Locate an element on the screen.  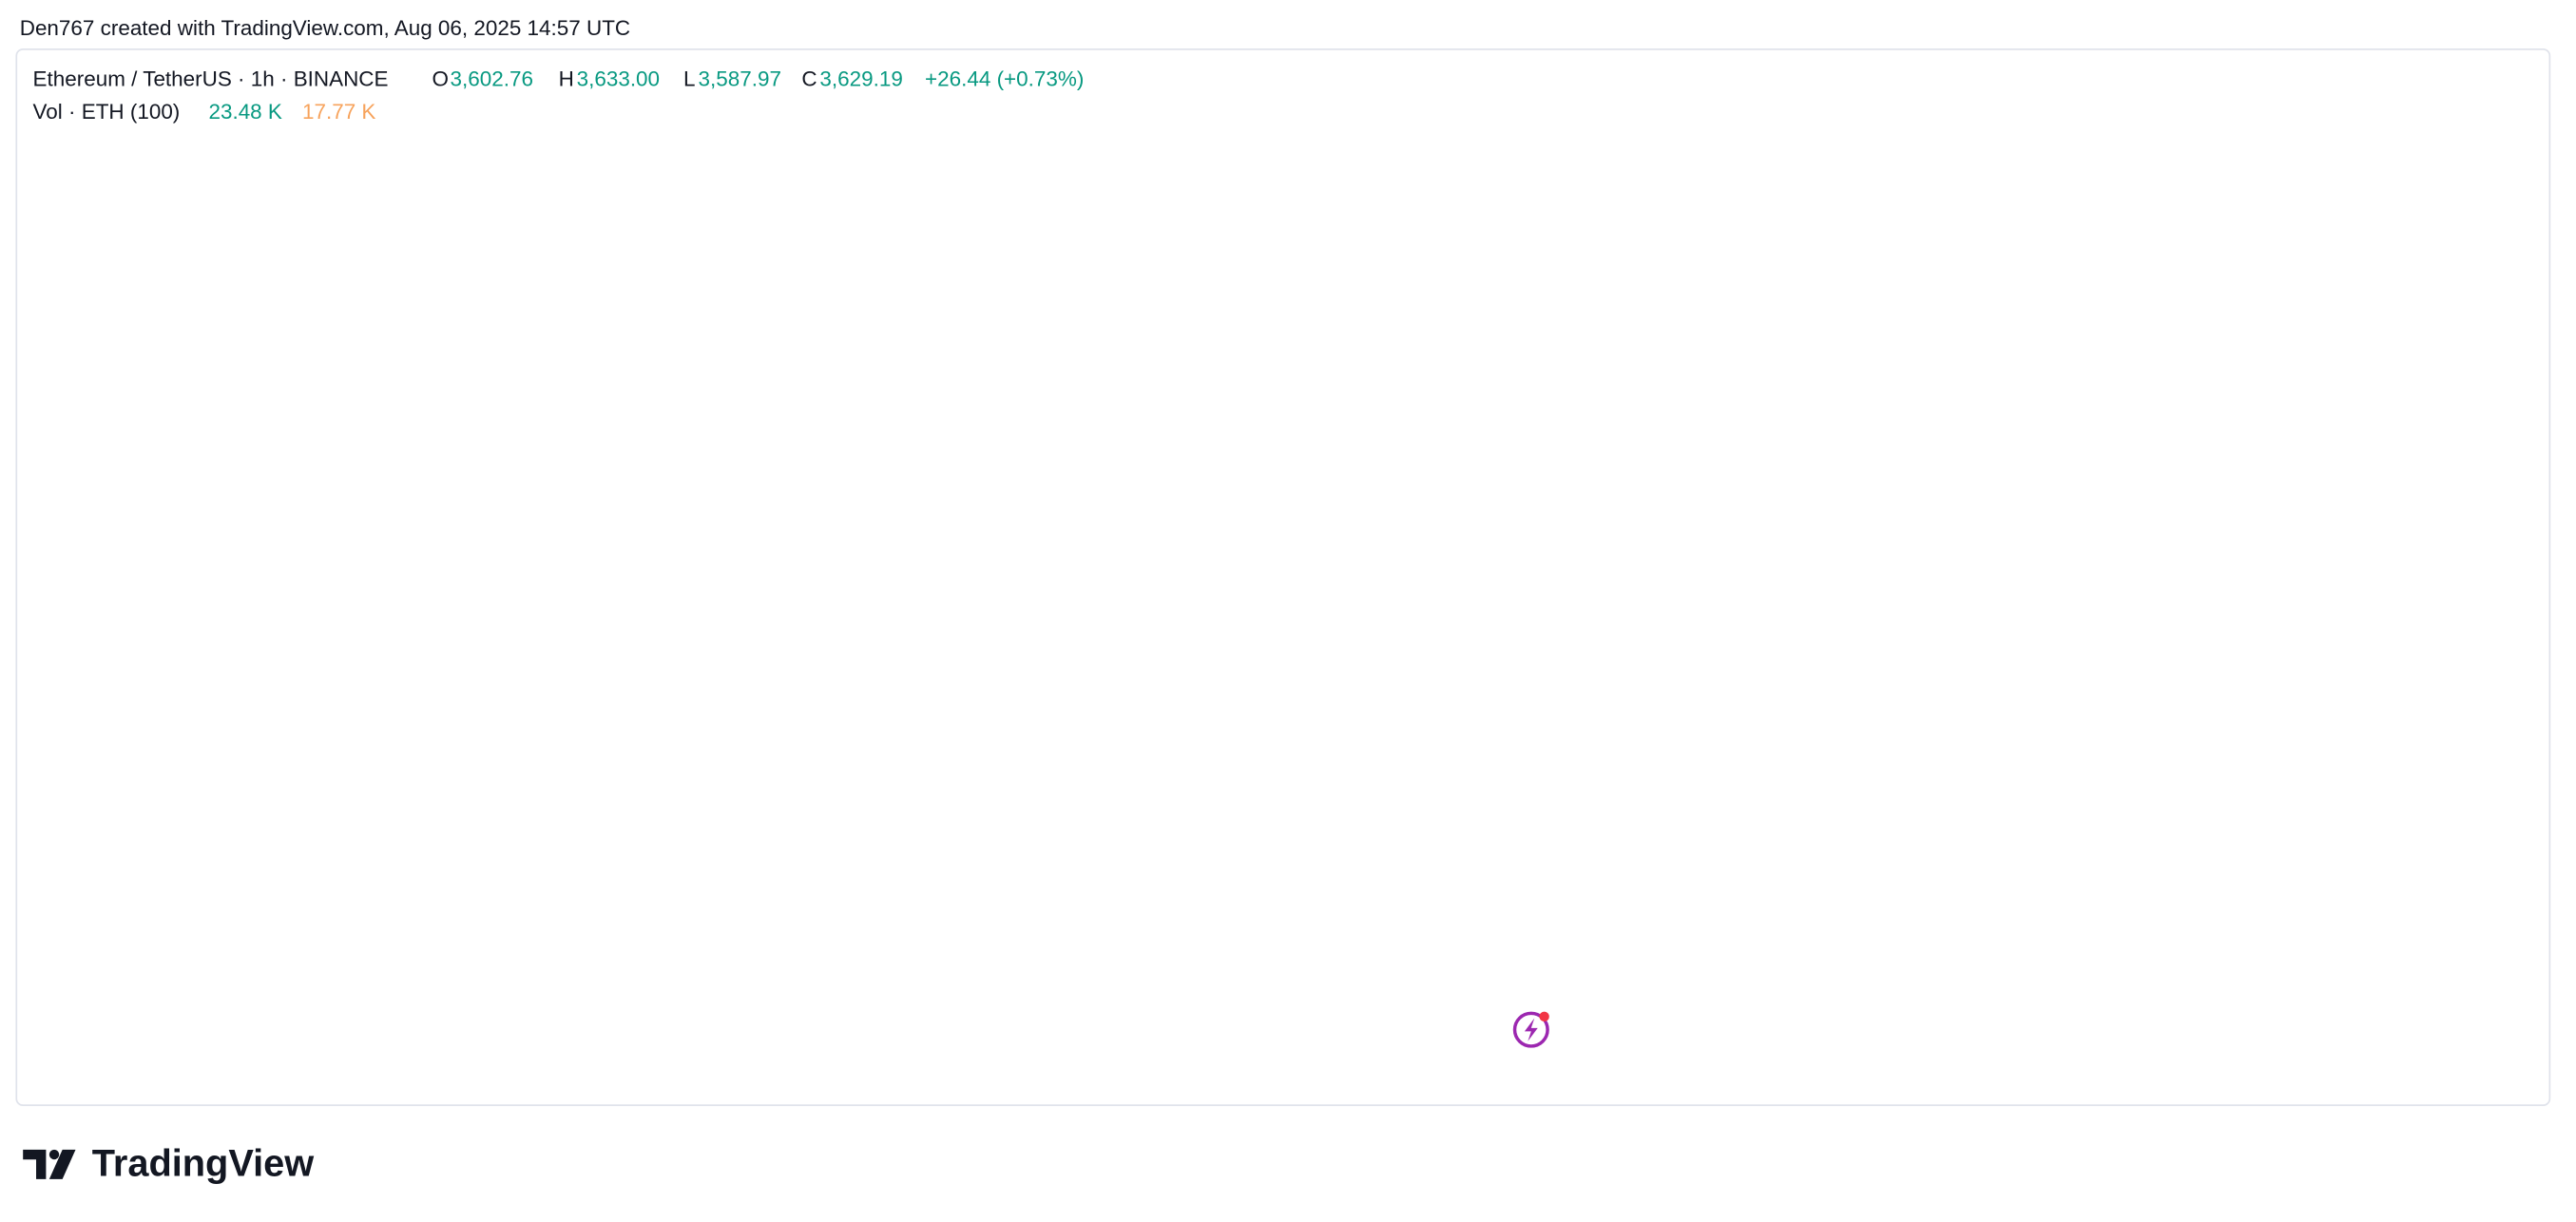
legend-change: +26.44 (+0.73%) is located at coordinates (1005, 79).